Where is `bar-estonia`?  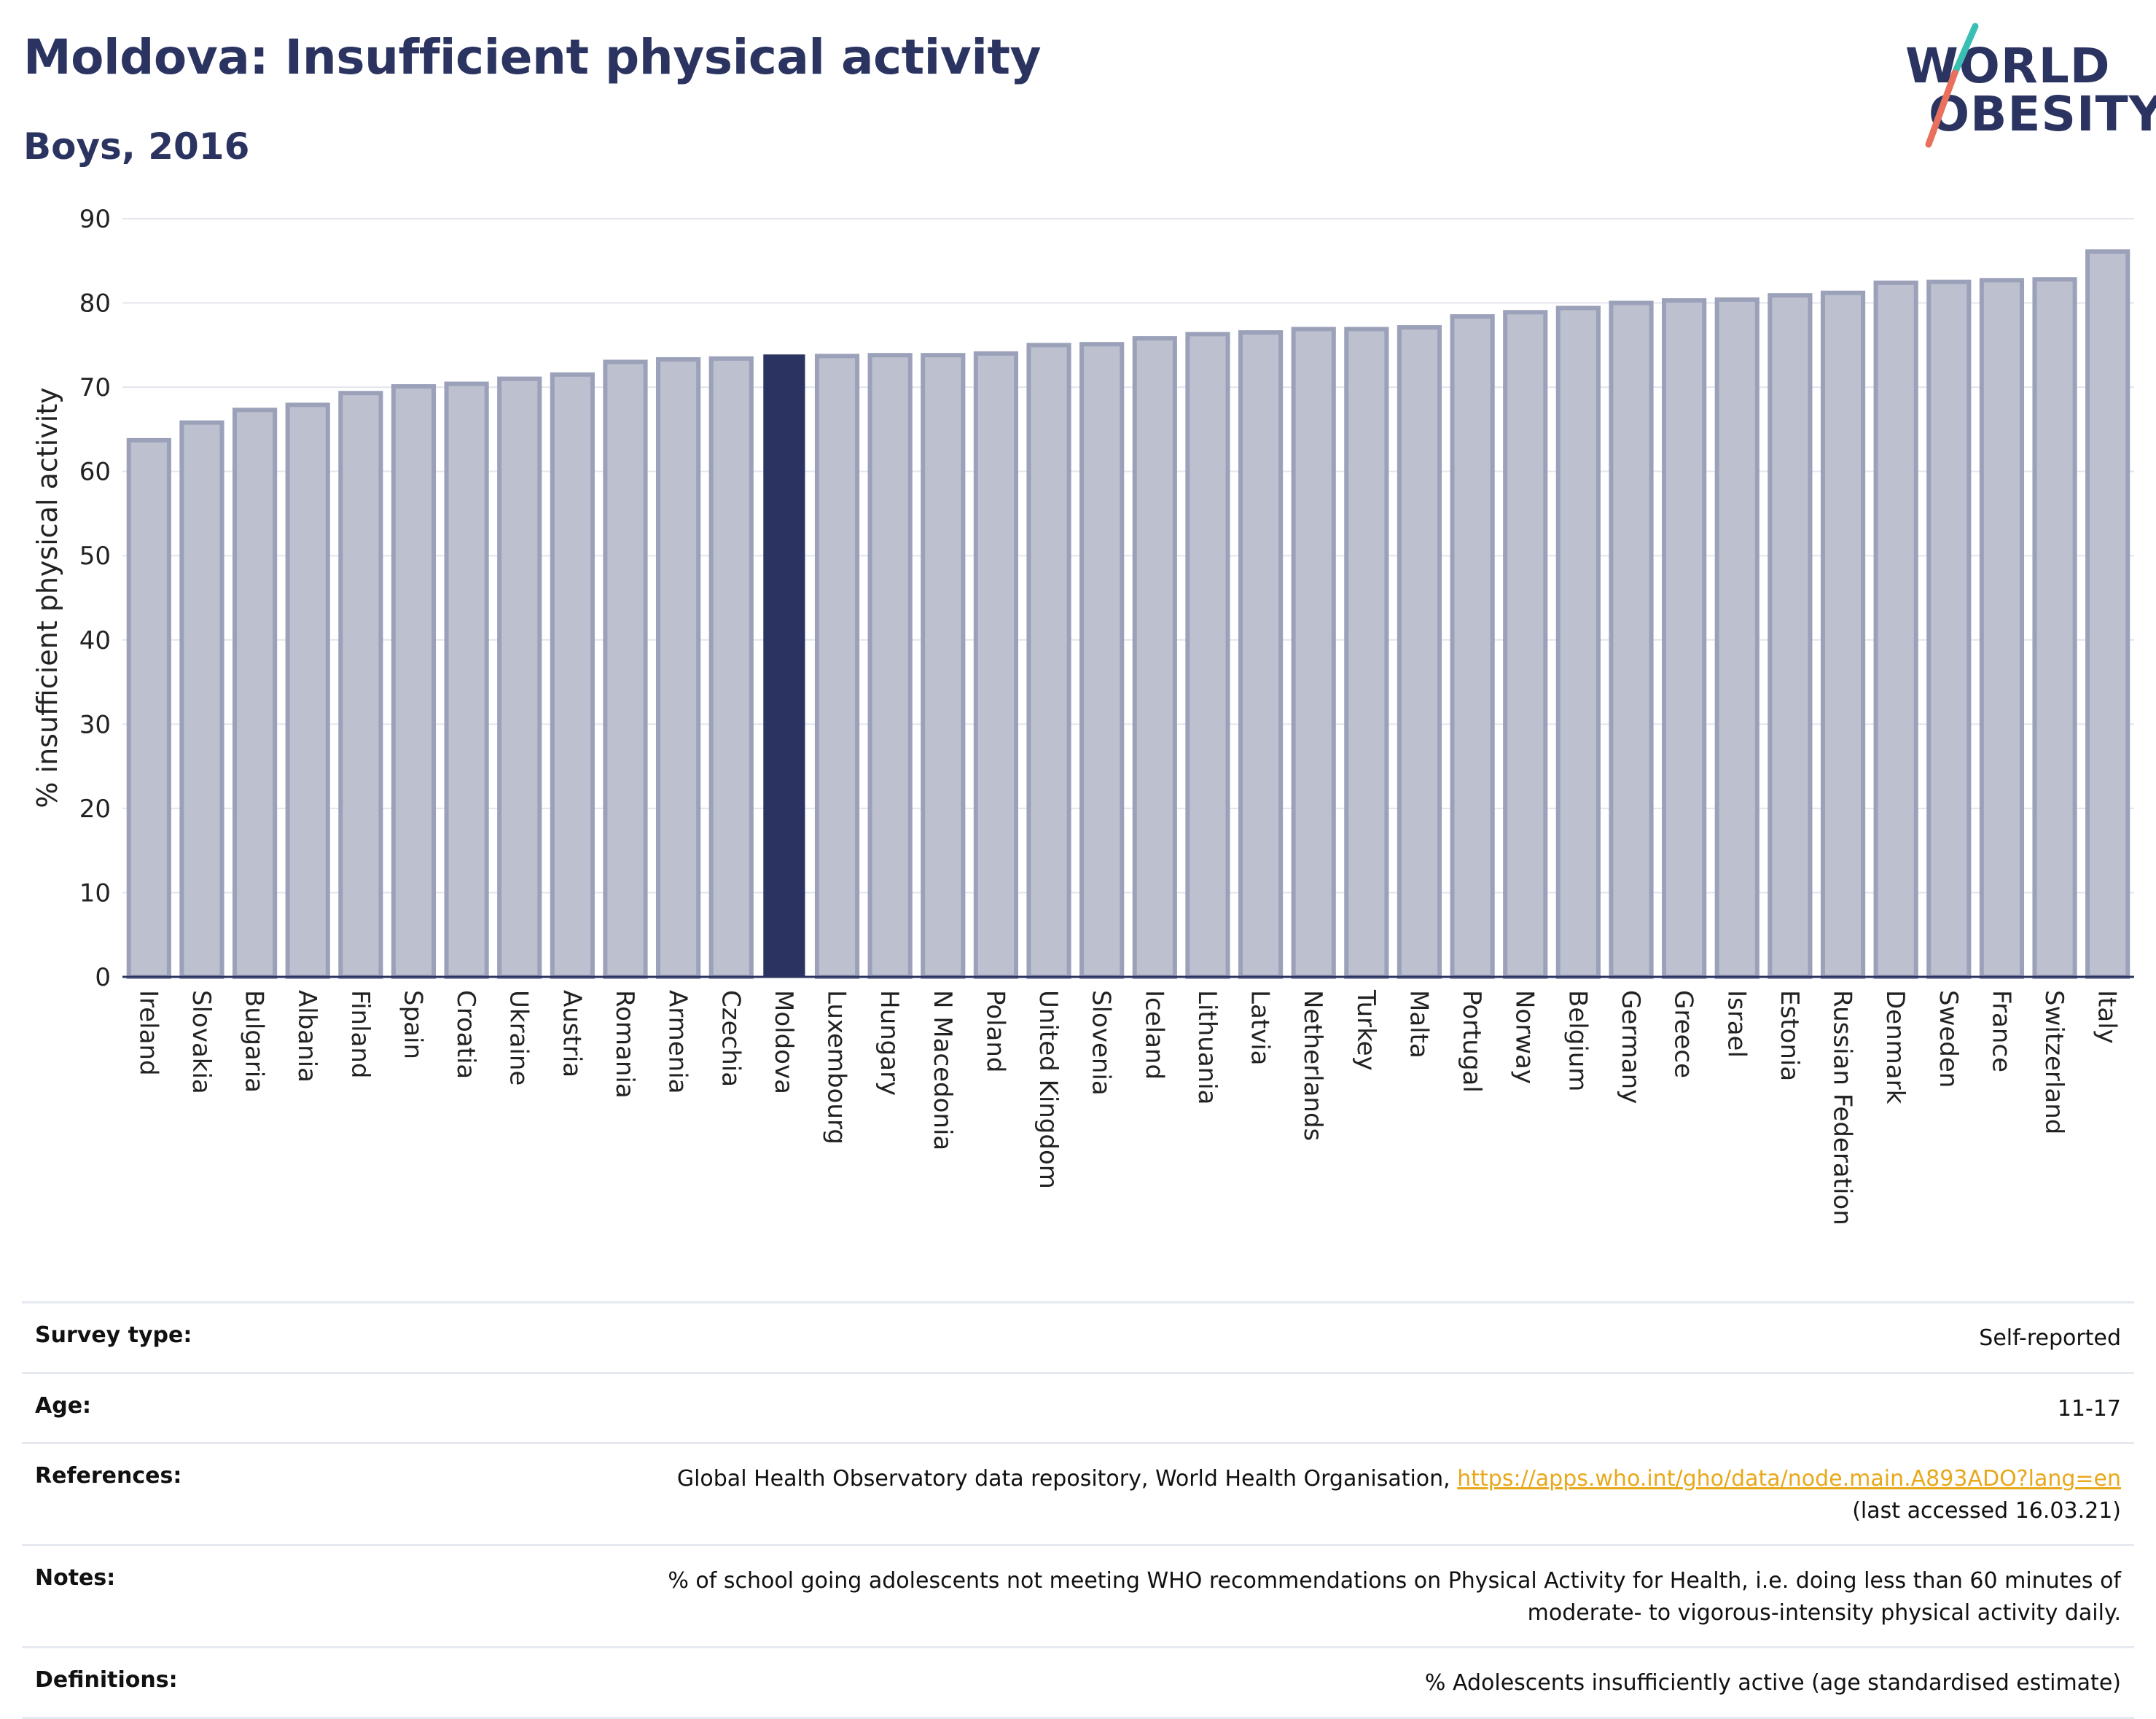 bar-estonia is located at coordinates (1791, 636).